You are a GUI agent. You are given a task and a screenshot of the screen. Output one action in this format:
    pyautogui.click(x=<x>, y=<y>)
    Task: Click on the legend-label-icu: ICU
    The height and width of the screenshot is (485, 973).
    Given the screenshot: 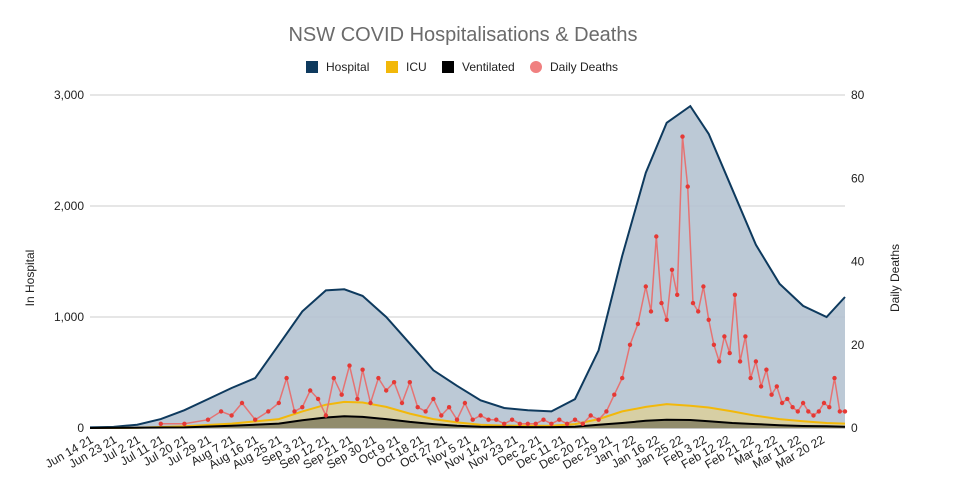 What is the action you would take?
    pyautogui.click(x=416, y=67)
    